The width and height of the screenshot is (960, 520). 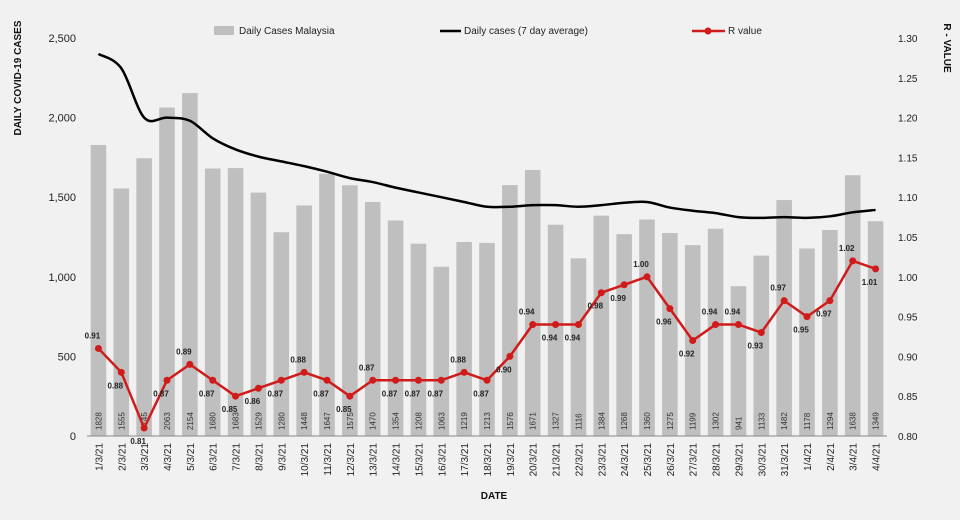 What do you see at coordinates (236, 421) in the screenshot?
I see `bar-value-label: 1683` at bounding box center [236, 421].